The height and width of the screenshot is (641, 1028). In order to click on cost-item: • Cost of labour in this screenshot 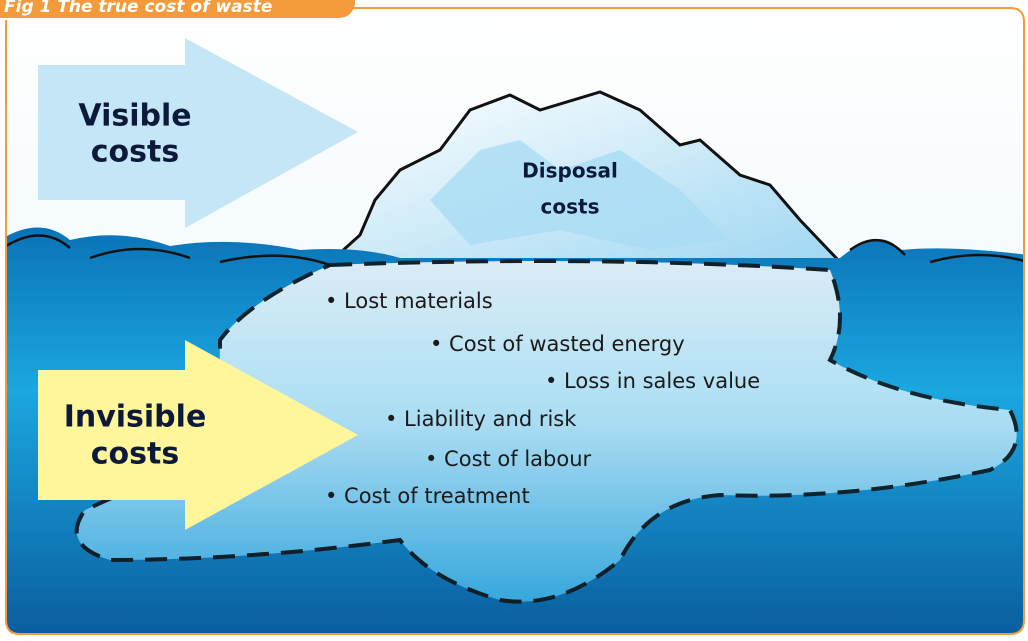, I will do `click(508, 459)`.